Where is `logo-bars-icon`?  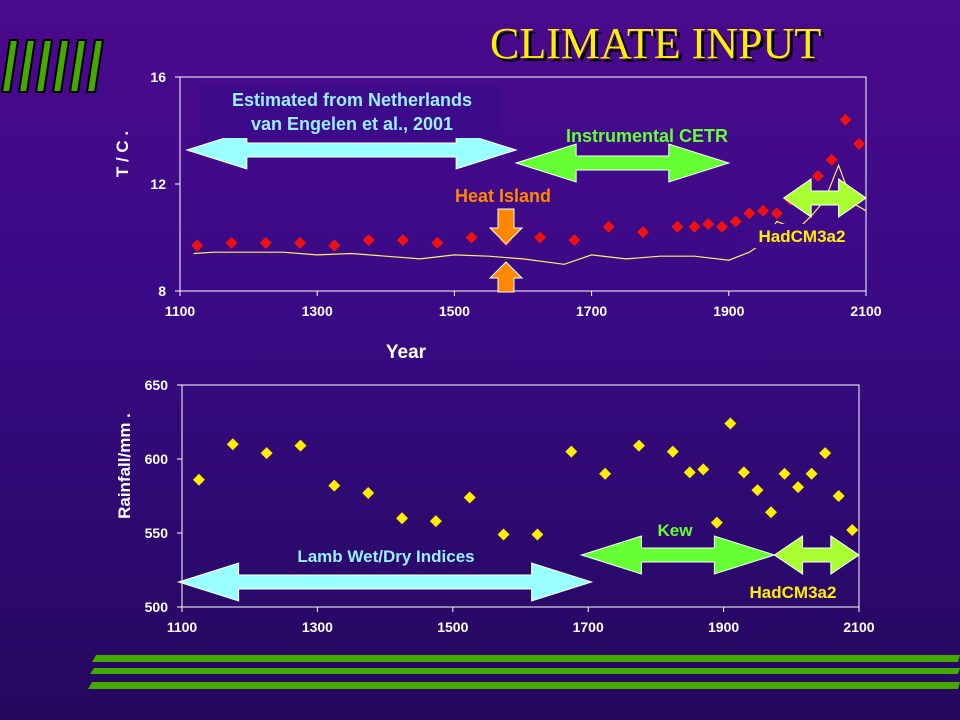
logo-bars-icon is located at coordinates (52, 66).